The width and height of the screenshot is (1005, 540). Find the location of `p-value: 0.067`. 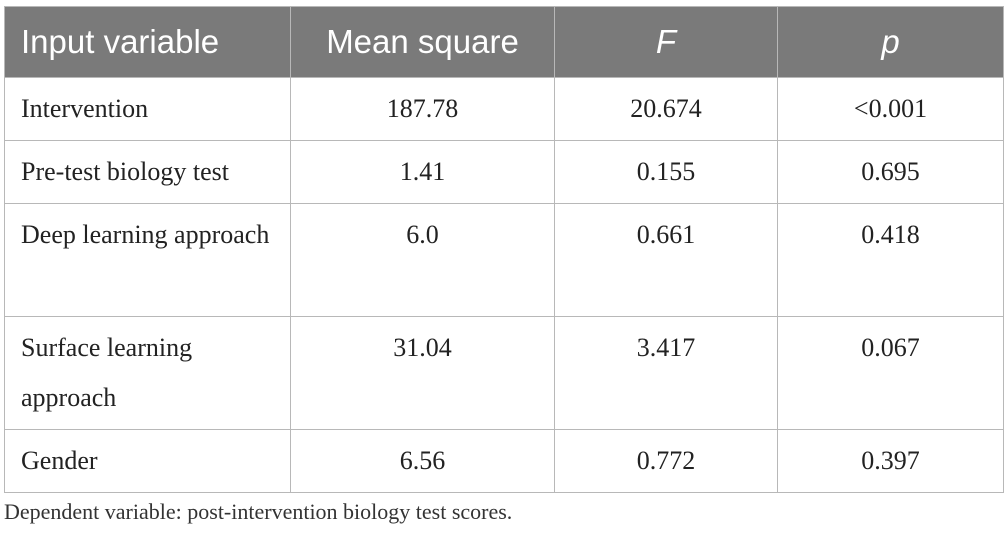

p-value: 0.067 is located at coordinates (890, 373).